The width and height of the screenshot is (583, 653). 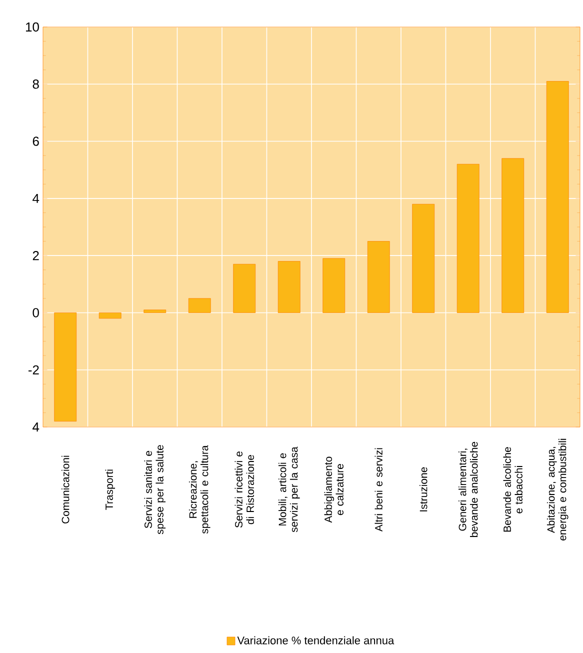 I want to click on y-tick-label: 2, so click(x=35, y=255).